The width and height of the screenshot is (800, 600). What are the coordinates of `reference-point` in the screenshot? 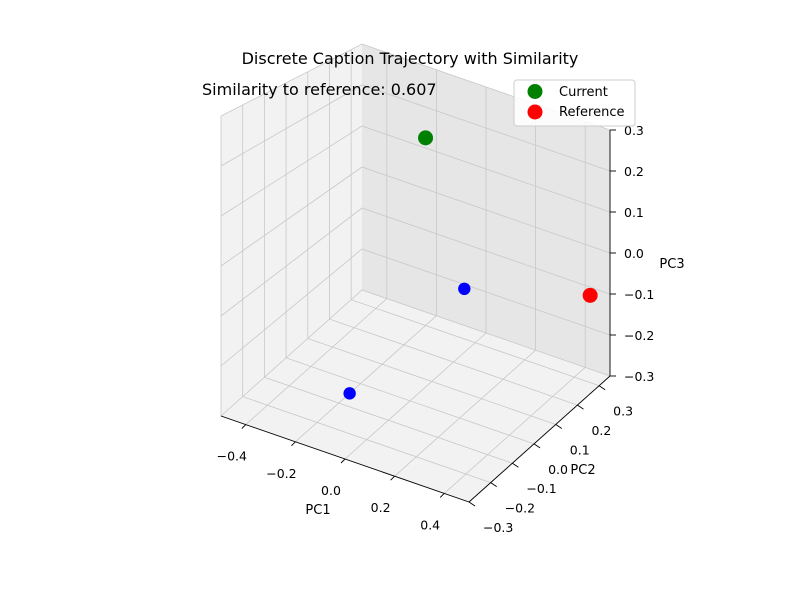 It's located at (590, 295).